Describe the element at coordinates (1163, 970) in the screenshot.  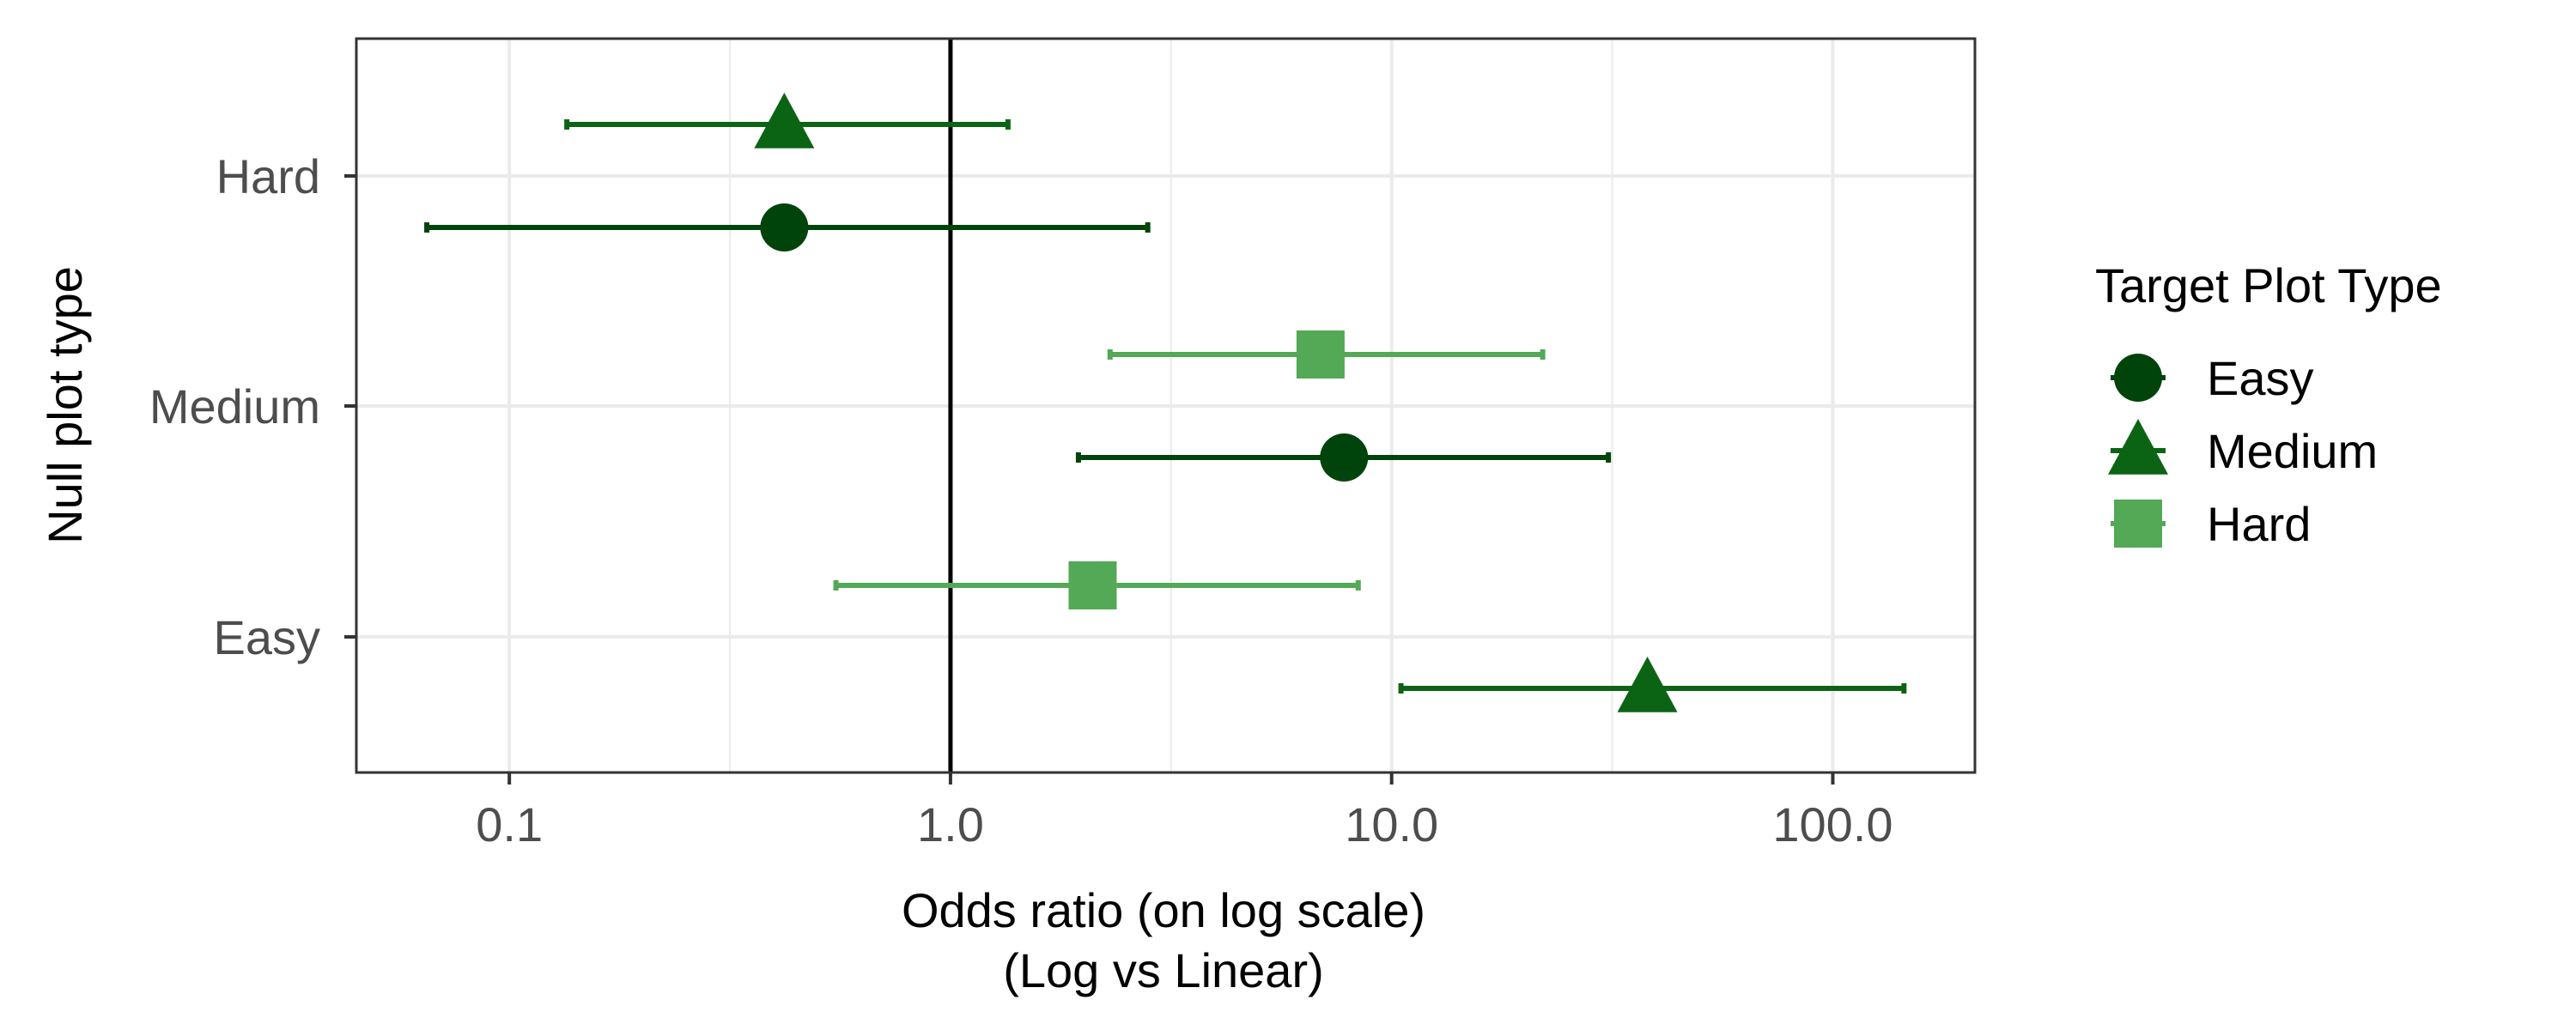
I see `x-axis-title-line2: (Log vs Linear)` at that location.